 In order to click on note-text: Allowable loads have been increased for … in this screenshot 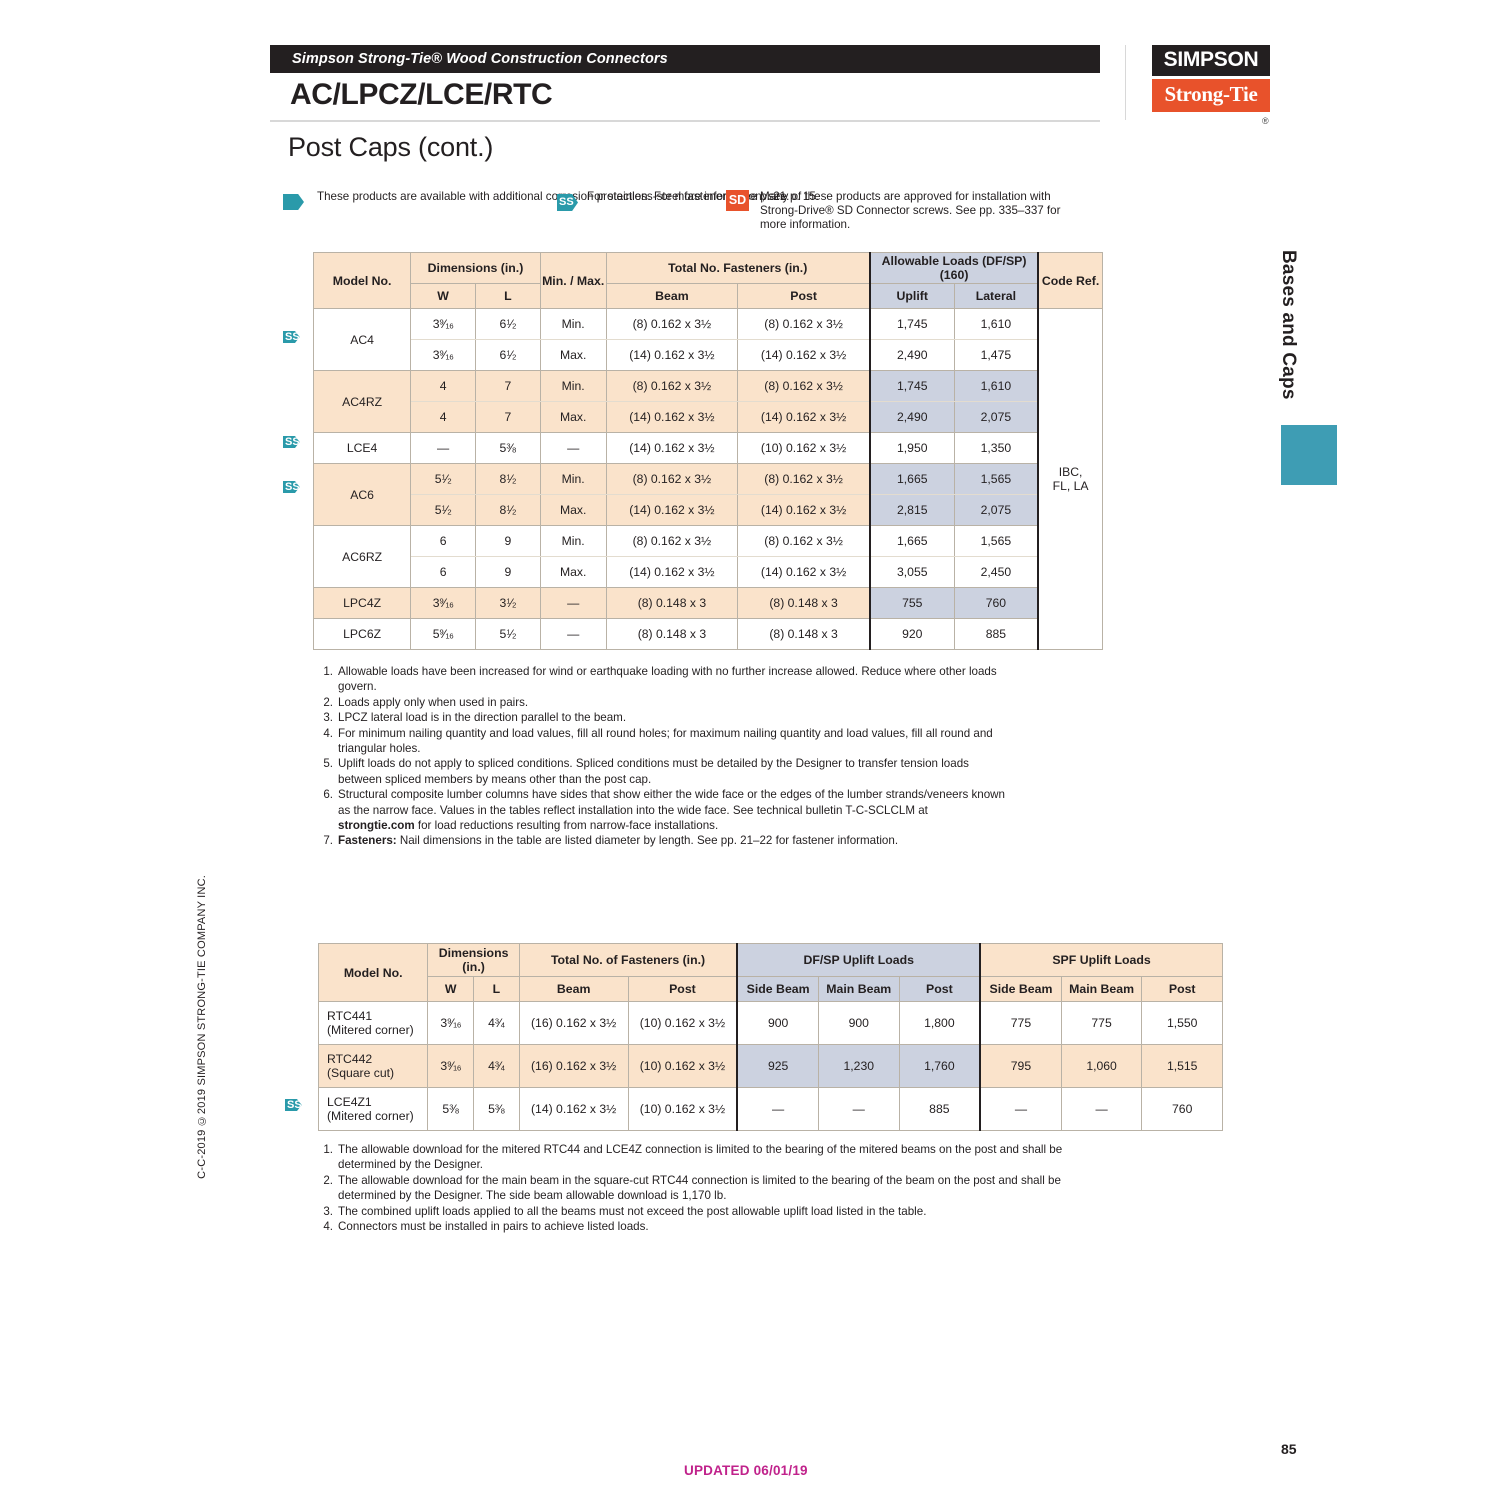, I will do `click(667, 679)`.